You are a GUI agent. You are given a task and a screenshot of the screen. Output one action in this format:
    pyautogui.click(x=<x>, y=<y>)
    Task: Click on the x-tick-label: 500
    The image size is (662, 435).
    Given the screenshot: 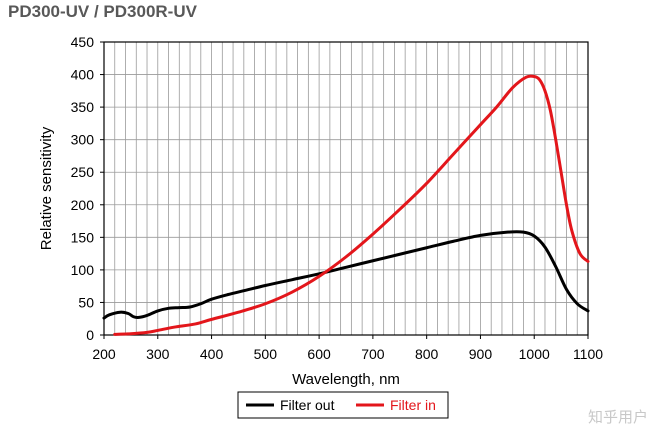 What is the action you would take?
    pyautogui.click(x=266, y=354)
    